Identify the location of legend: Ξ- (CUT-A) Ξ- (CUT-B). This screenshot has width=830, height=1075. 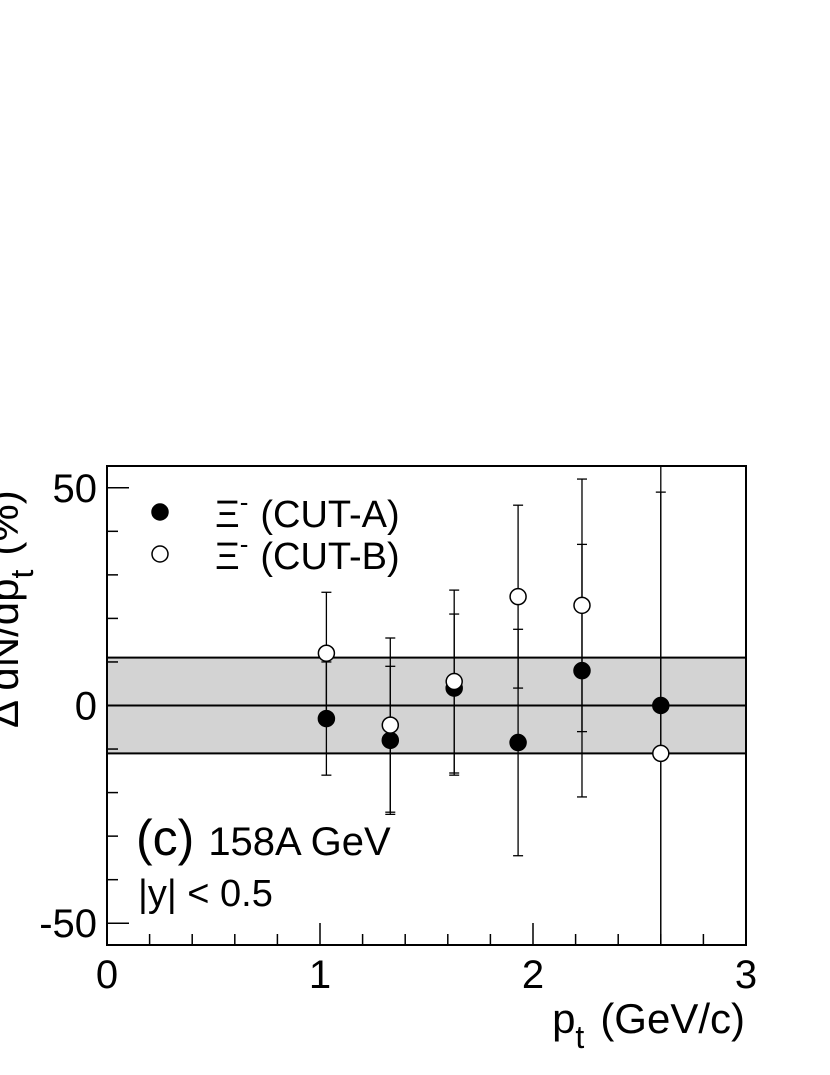
(275, 532).